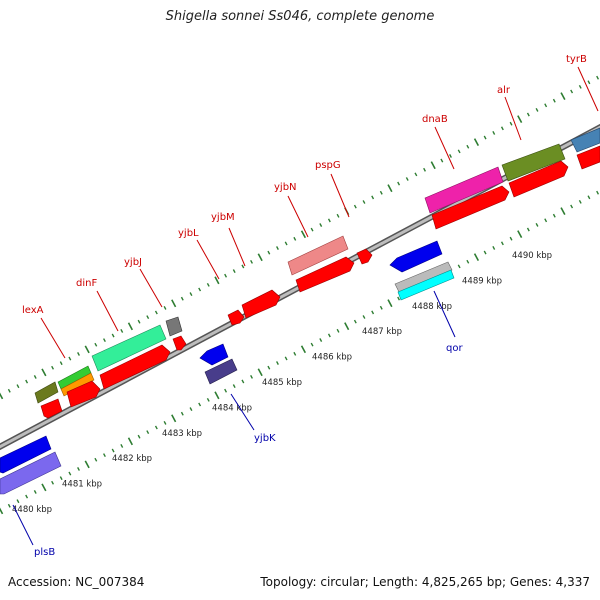  What do you see at coordinates (432, 307) in the screenshot?
I see `scale-label: 4488 kbp` at bounding box center [432, 307].